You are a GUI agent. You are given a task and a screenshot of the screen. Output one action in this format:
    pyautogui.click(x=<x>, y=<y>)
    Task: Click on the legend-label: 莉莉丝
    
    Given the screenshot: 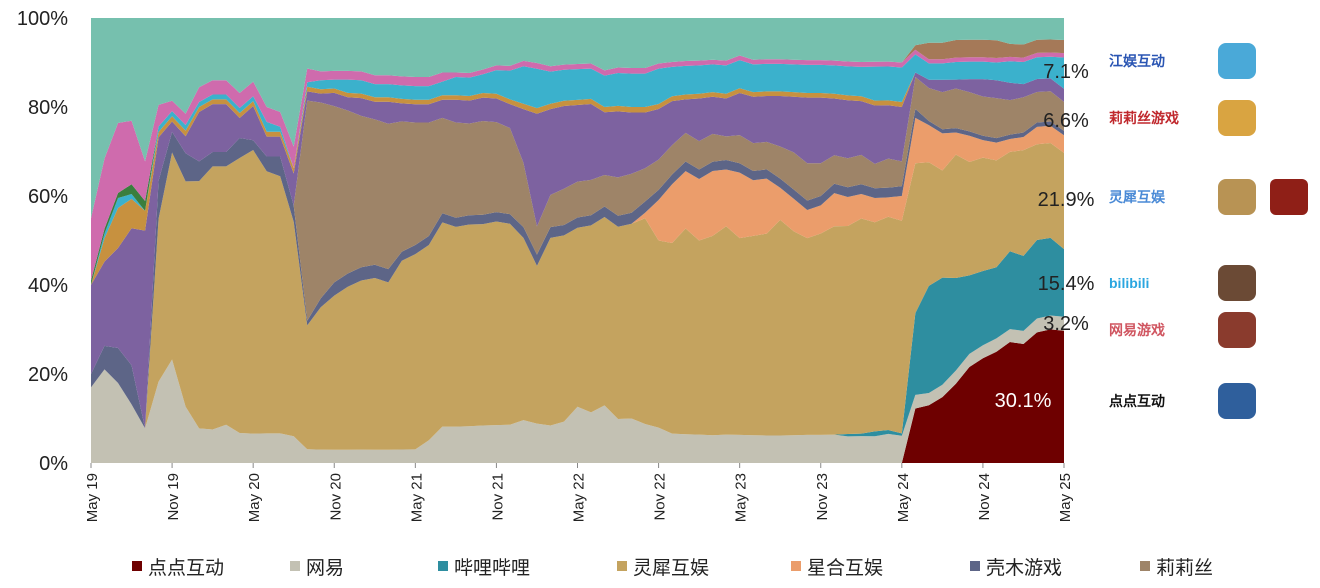 What is the action you would take?
    pyautogui.click(x=1184, y=568)
    